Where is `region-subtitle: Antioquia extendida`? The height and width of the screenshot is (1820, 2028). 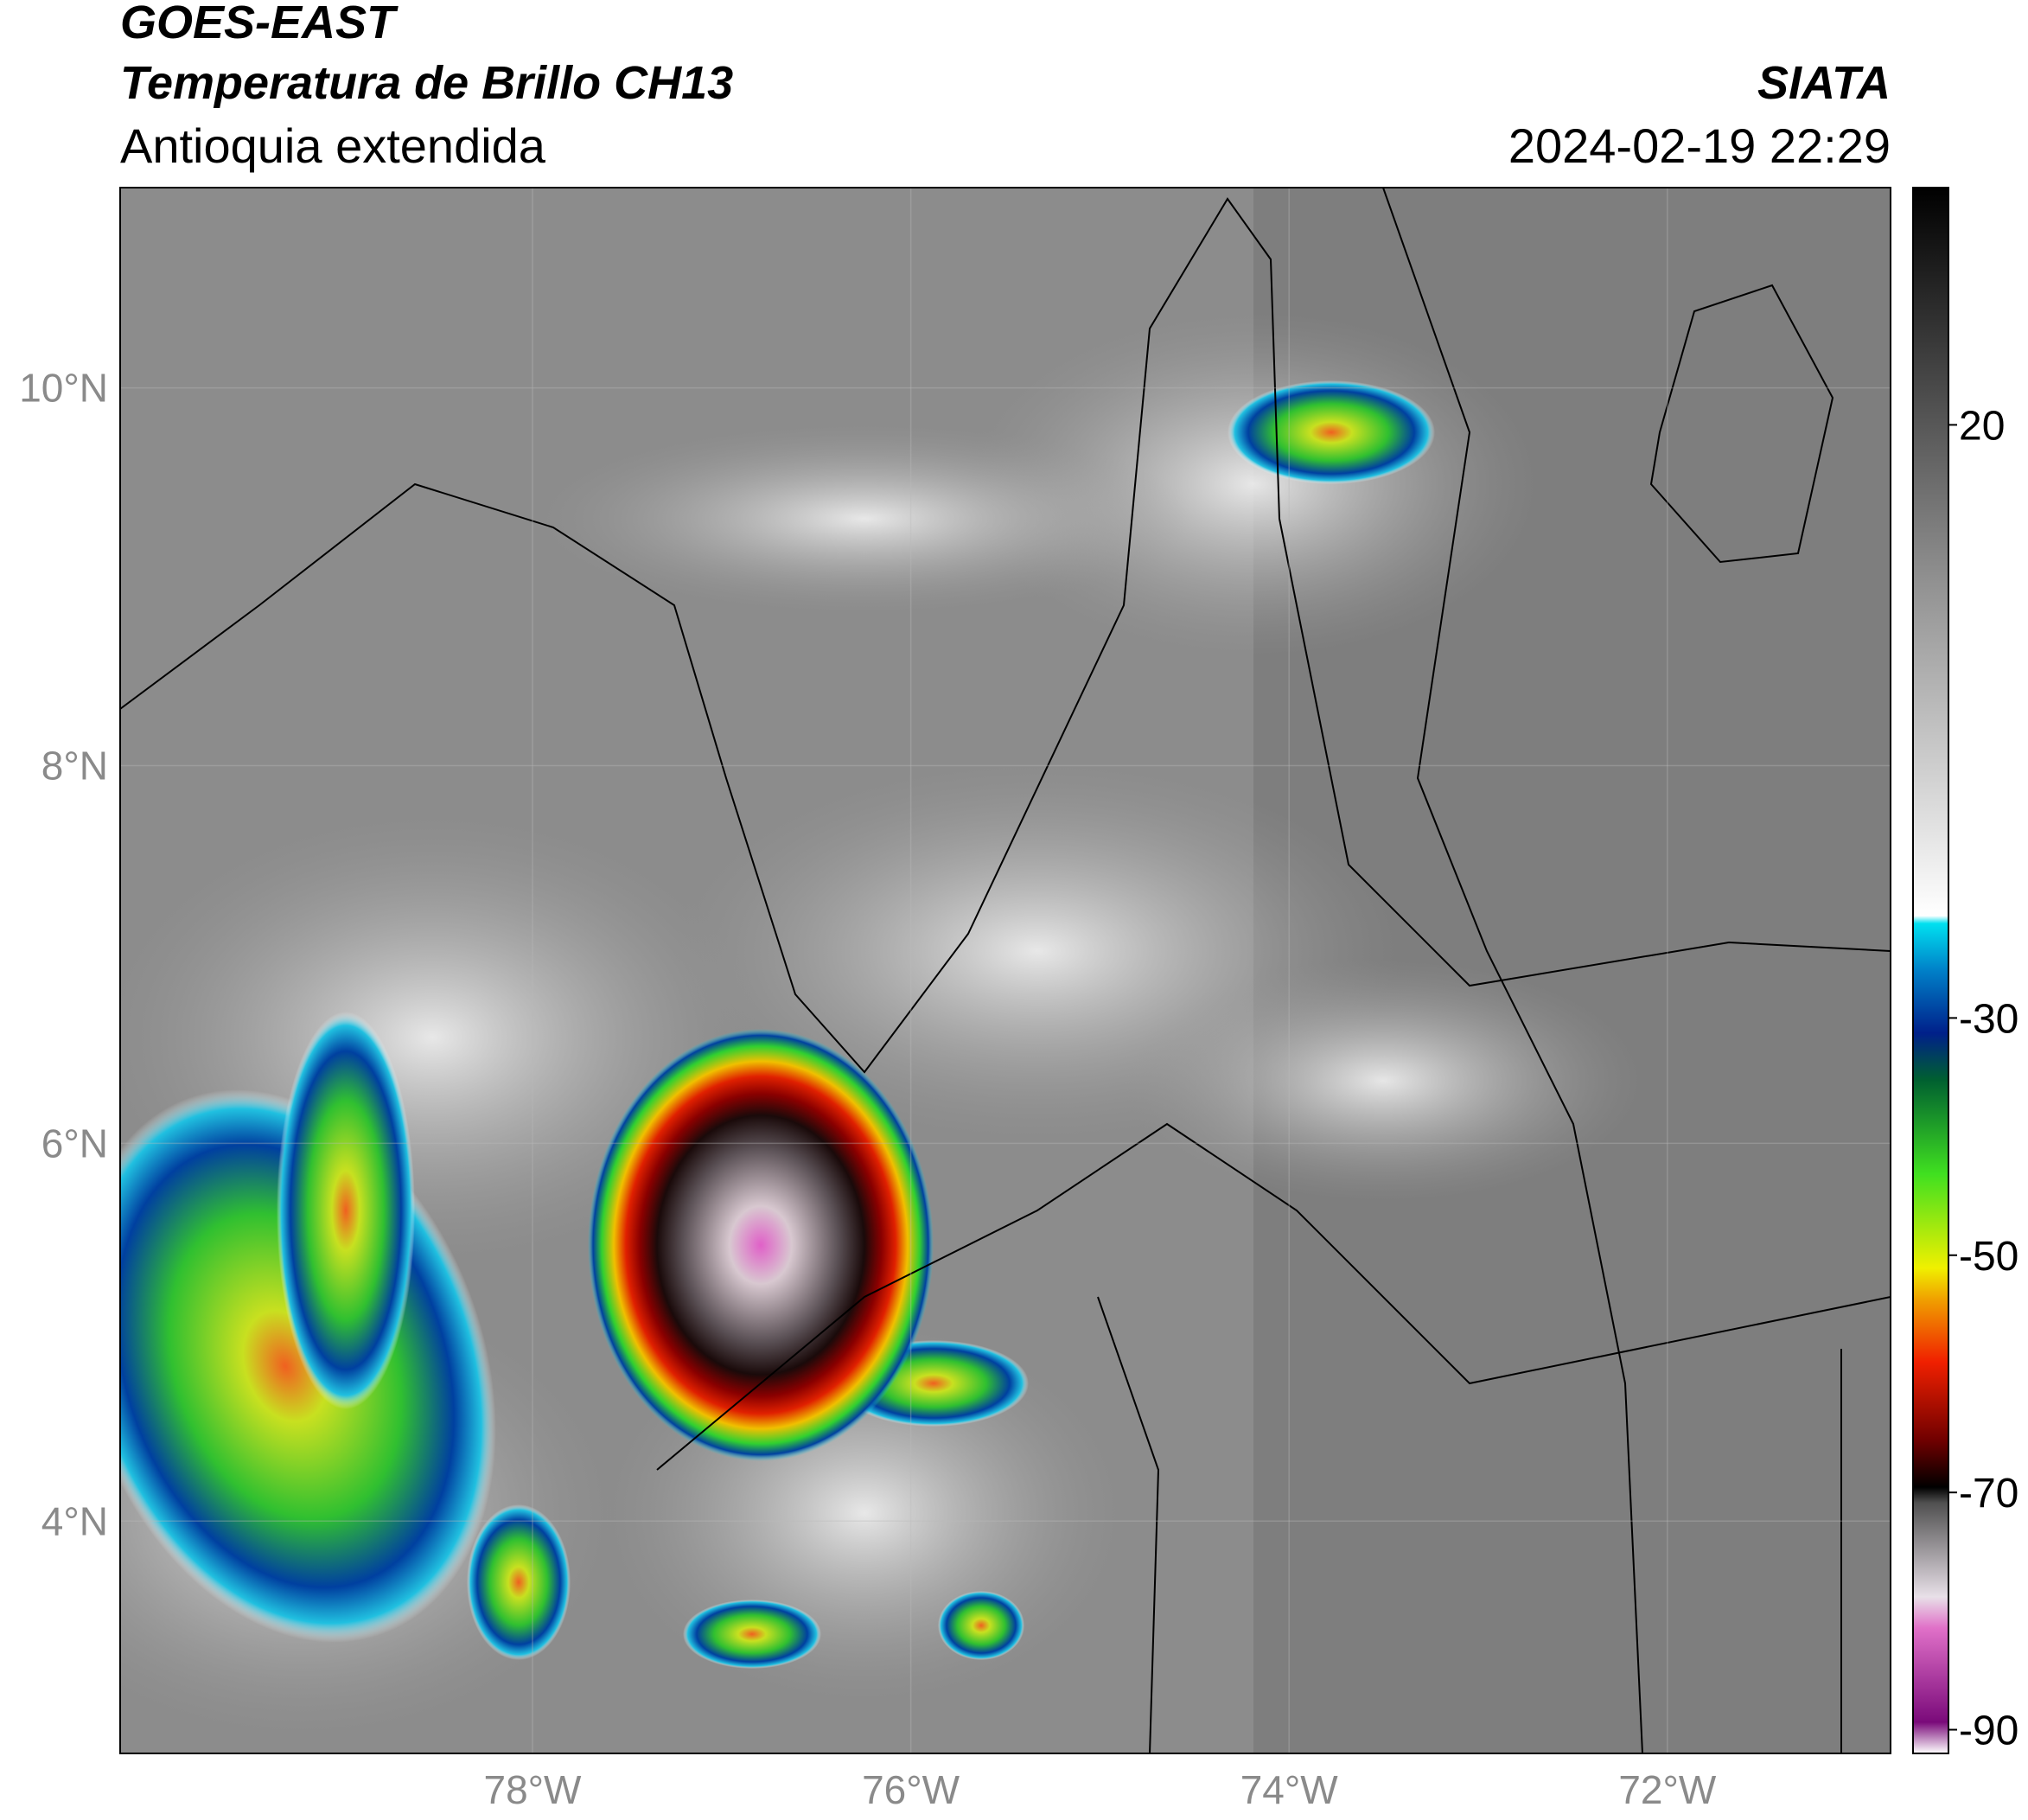
region-subtitle: Antioquia extendida is located at coordinates (333, 145).